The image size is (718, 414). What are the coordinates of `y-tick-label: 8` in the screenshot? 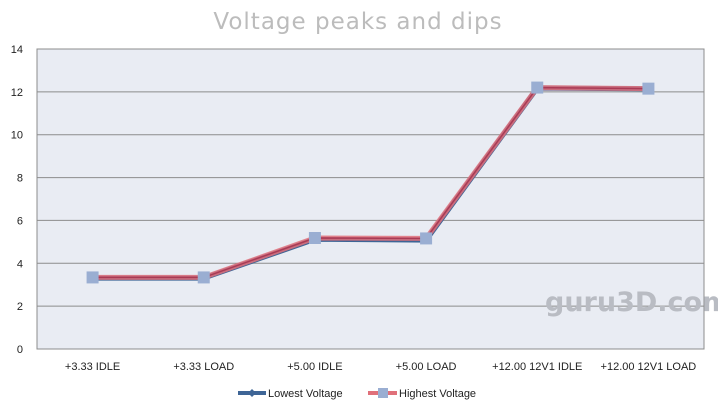 It's located at (20, 179).